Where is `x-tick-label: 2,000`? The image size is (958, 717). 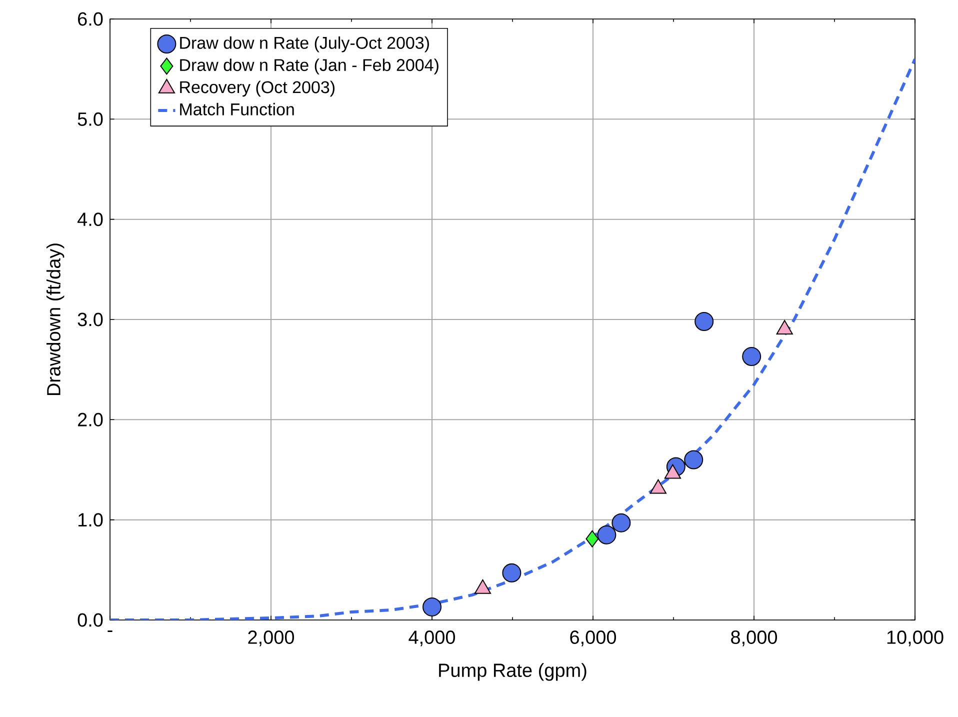
x-tick-label: 2,000 is located at coordinates (271, 638).